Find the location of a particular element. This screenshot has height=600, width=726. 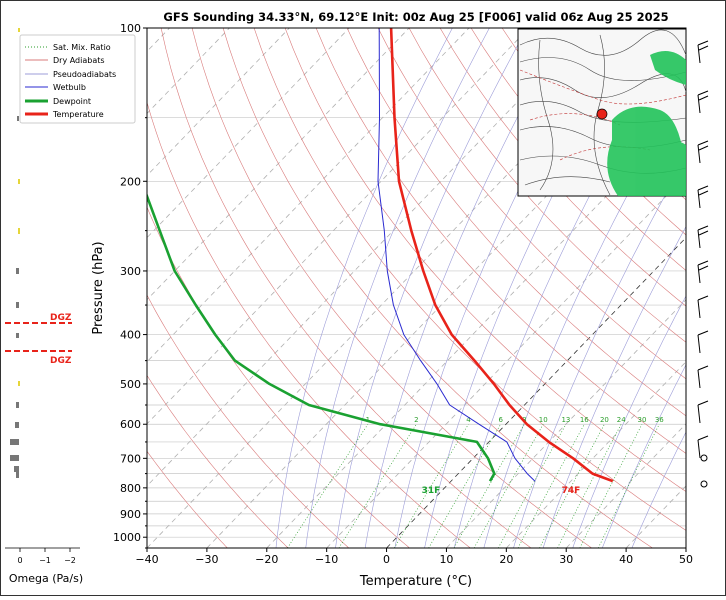

omega-bars is located at coordinates (15, 253).